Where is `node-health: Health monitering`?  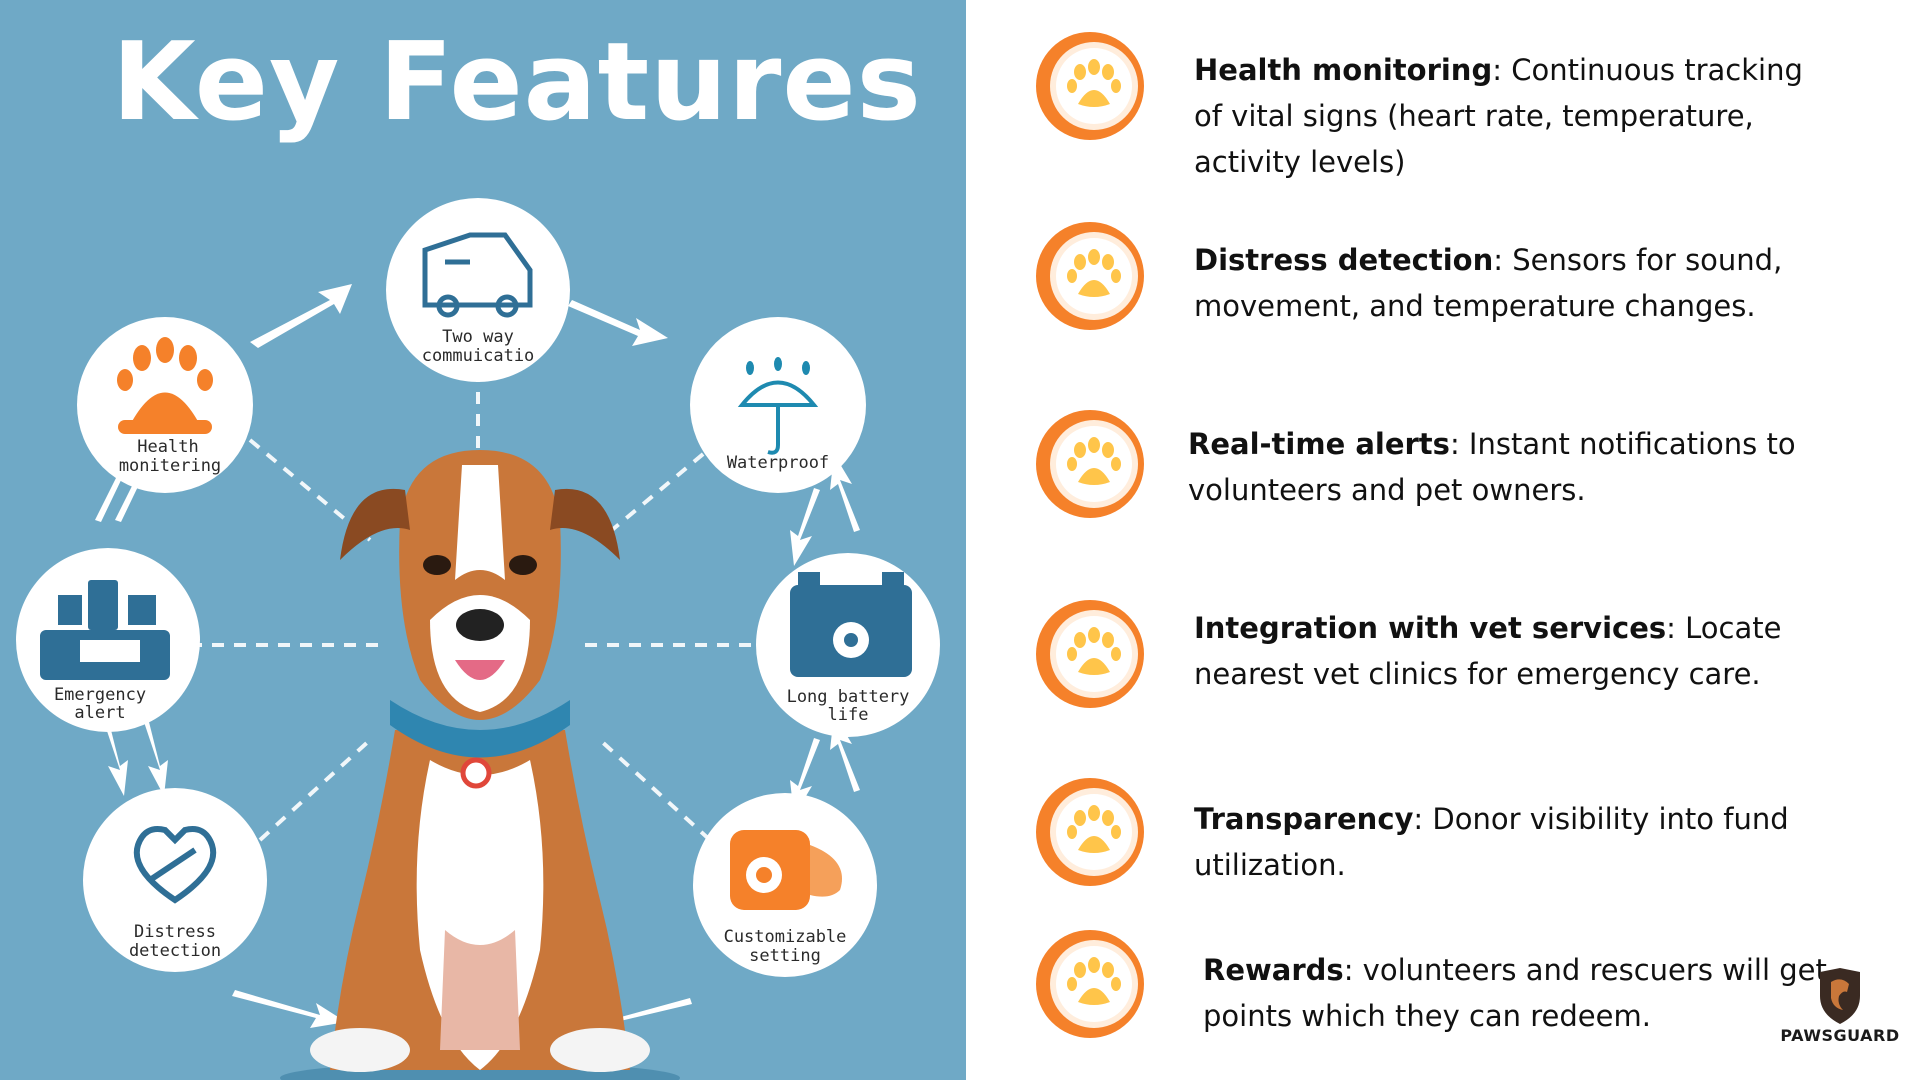
node-health: Health monitering is located at coordinates (165, 405).